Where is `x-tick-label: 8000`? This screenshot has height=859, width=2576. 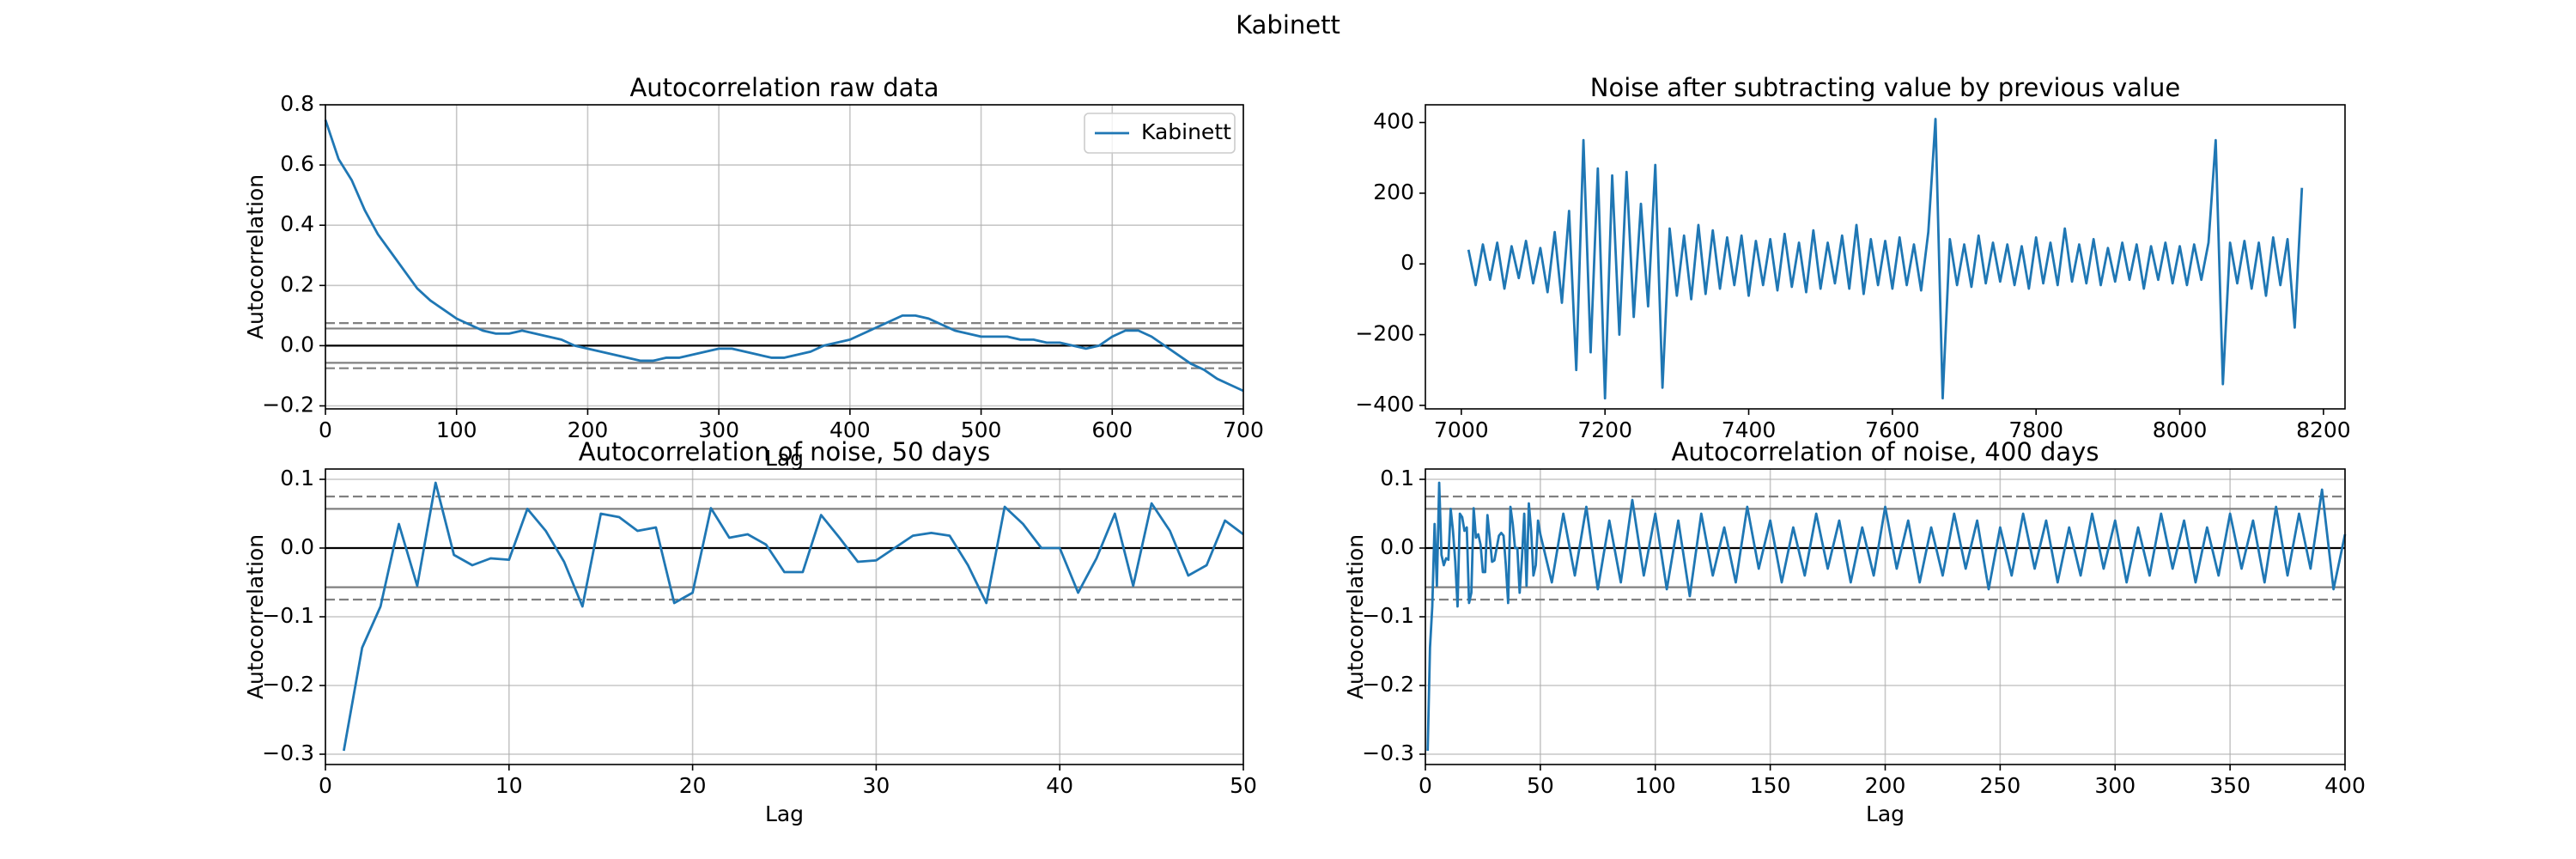
x-tick-label: 8000 is located at coordinates (2180, 430).